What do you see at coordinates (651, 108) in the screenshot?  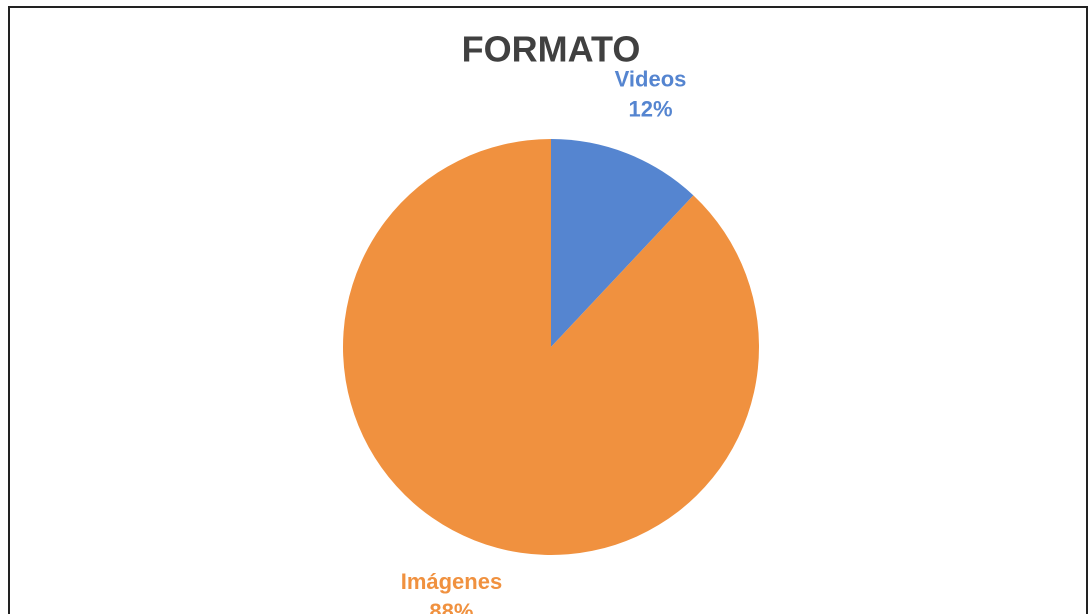 I see `value-label: 12%` at bounding box center [651, 108].